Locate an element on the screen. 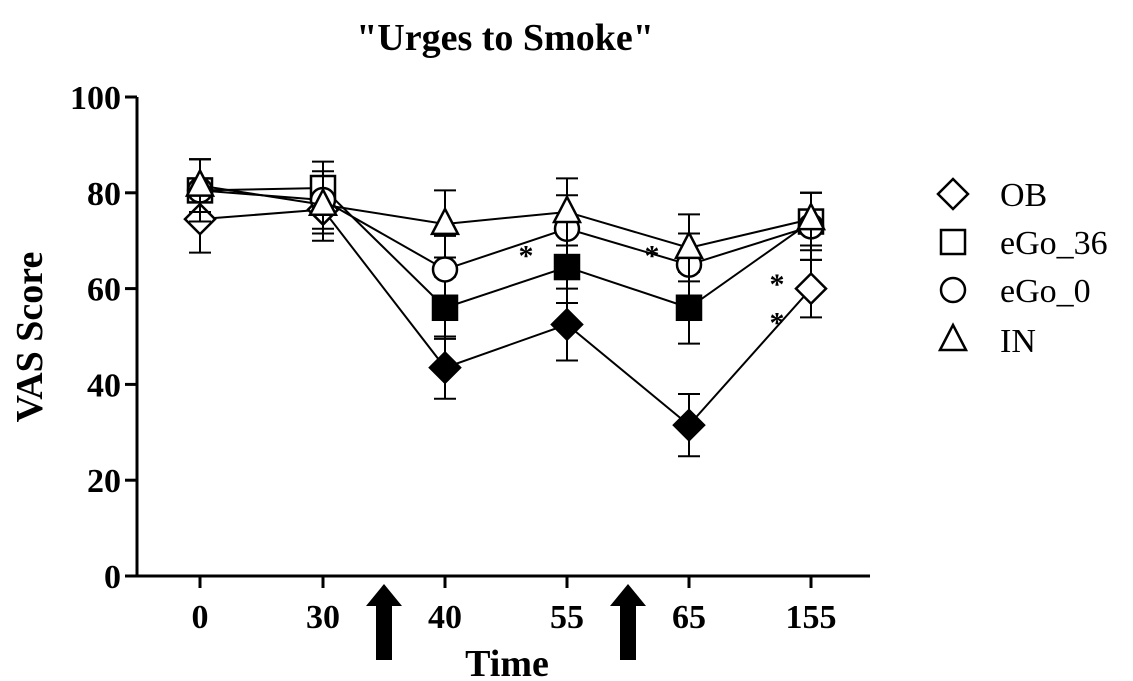 Image resolution: width=1133 pixels, height=681 pixels. legend-label: IN is located at coordinates (1018, 341).